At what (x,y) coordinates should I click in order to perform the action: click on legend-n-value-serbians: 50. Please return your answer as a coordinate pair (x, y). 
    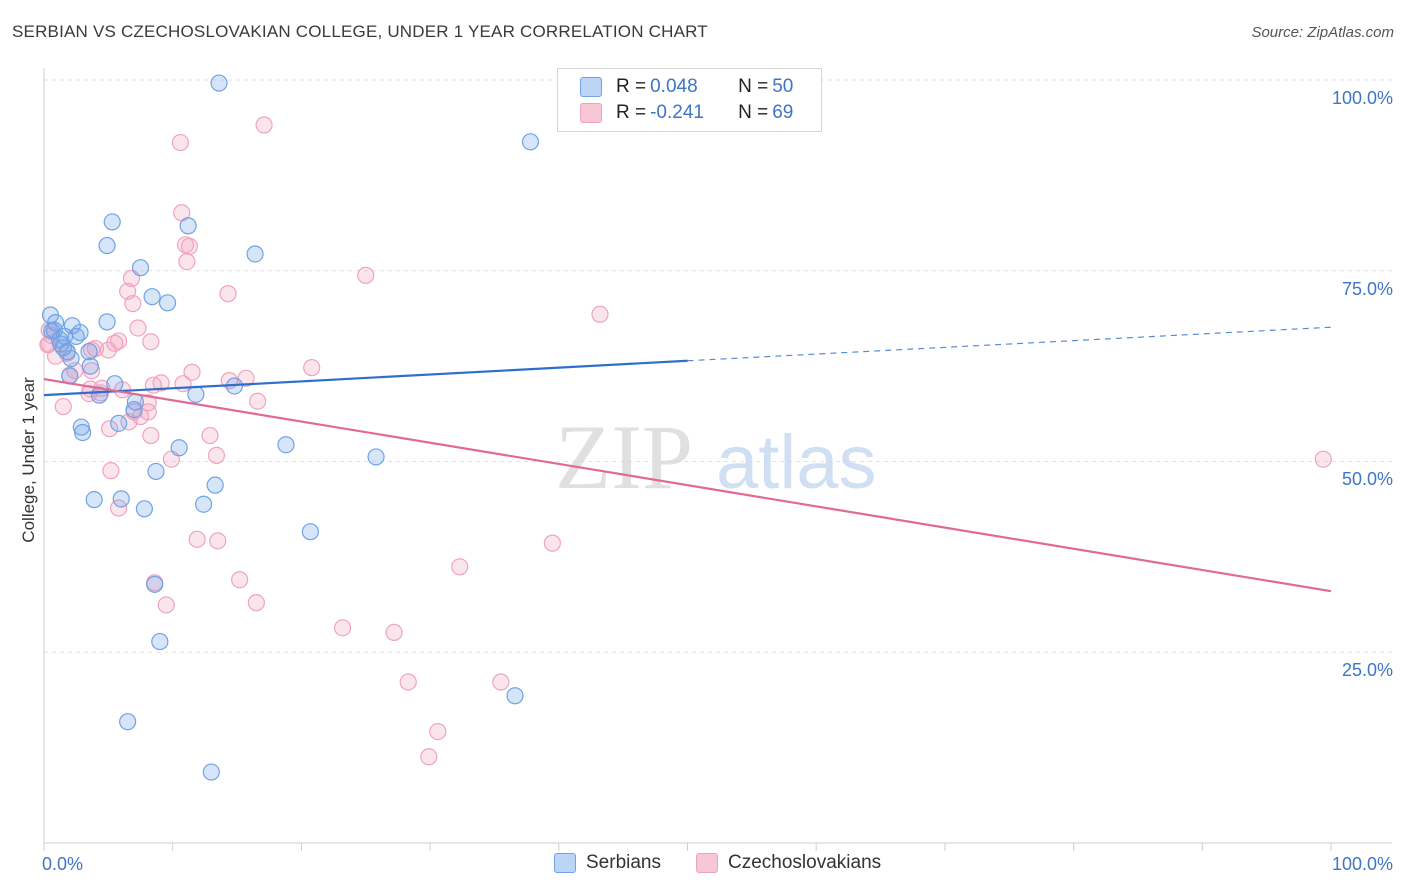
    Looking at the image, I should click on (783, 86).